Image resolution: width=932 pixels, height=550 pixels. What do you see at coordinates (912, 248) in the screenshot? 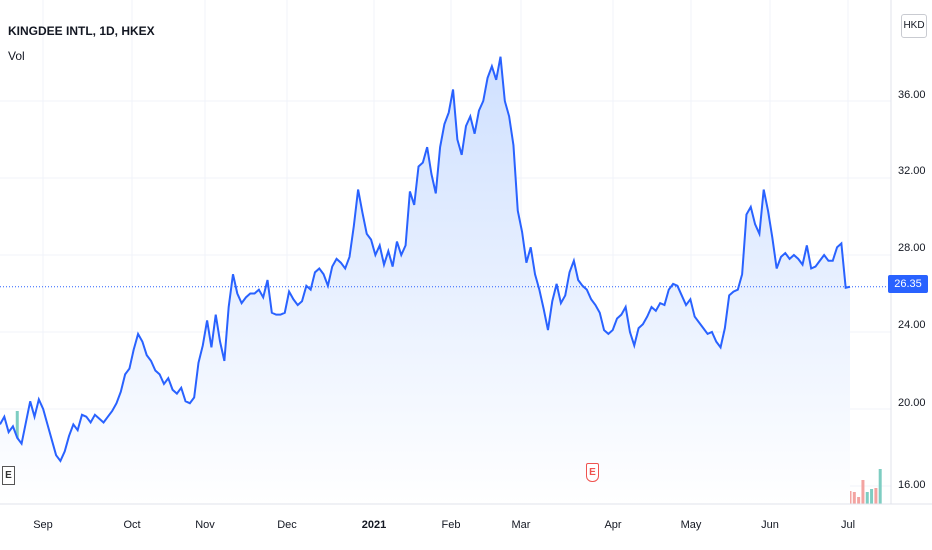
I see `y-tick-label: 28.00` at bounding box center [912, 248].